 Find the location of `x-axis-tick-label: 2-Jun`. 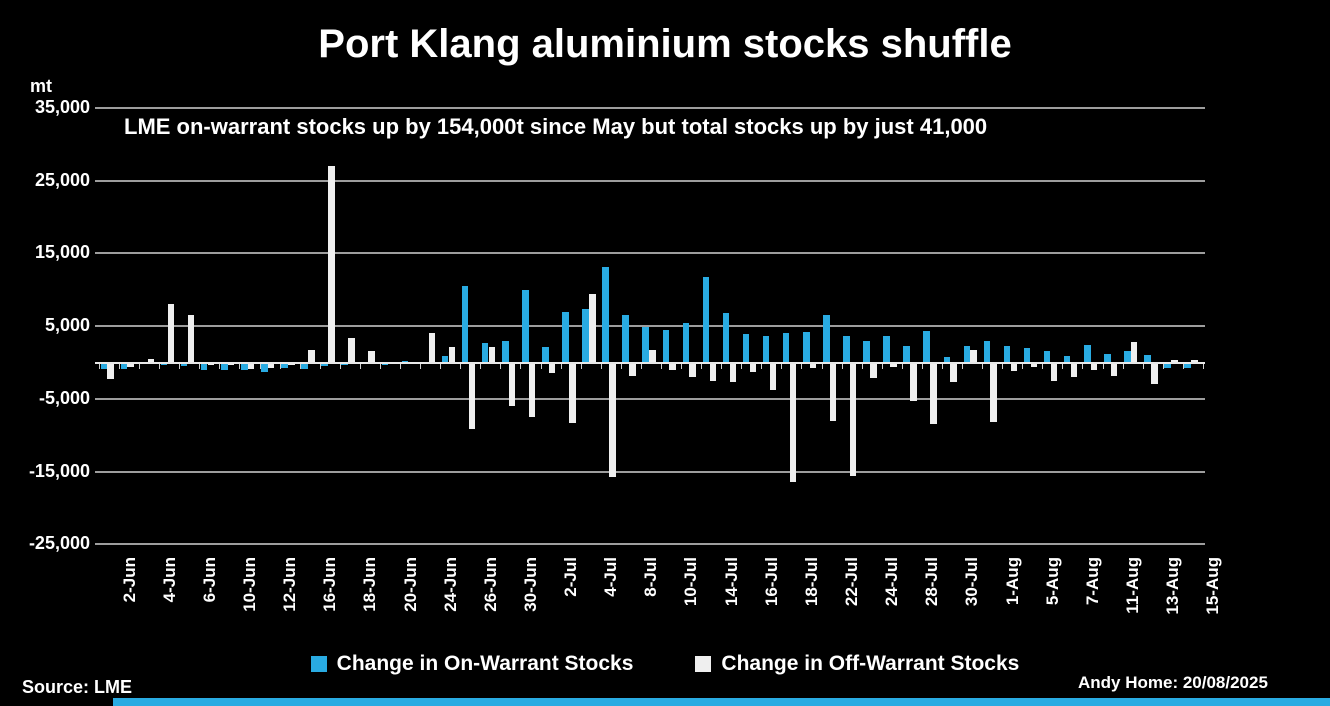

x-axis-tick-label: 2-Jun is located at coordinates (129, 580).